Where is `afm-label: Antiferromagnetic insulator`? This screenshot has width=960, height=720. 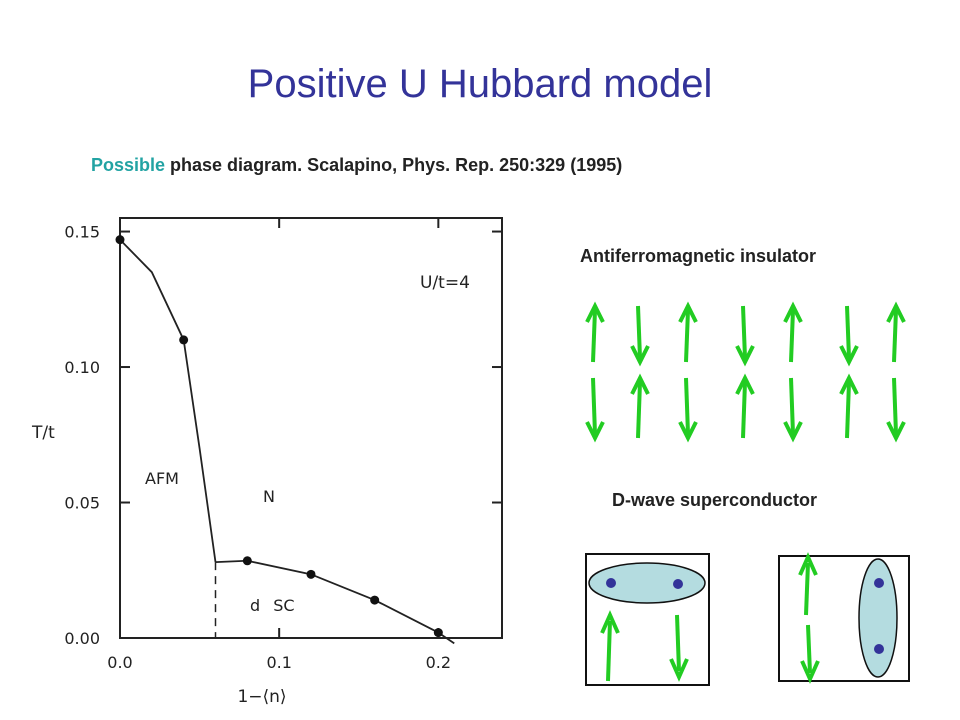 afm-label: Antiferromagnetic insulator is located at coordinates (698, 256).